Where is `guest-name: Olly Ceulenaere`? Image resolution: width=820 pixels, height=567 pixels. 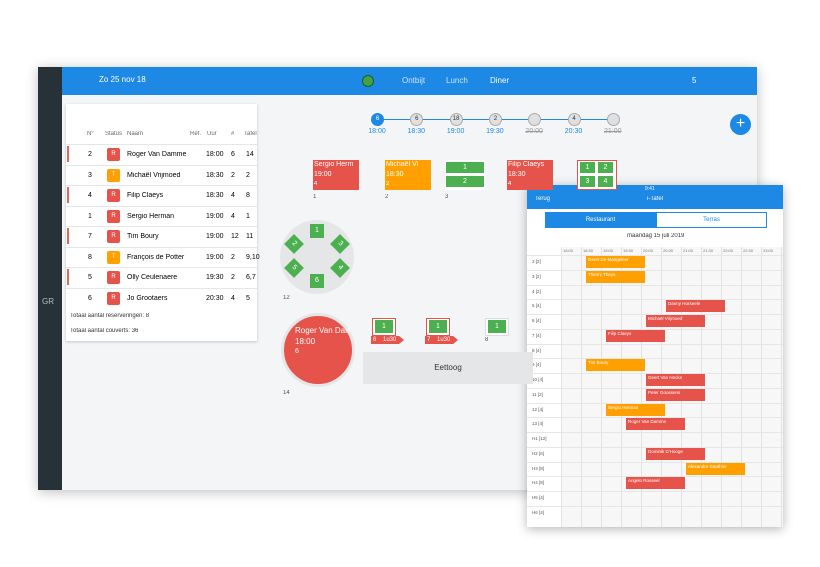
guest-name: Olly Ceulenaere is located at coordinates (152, 277).